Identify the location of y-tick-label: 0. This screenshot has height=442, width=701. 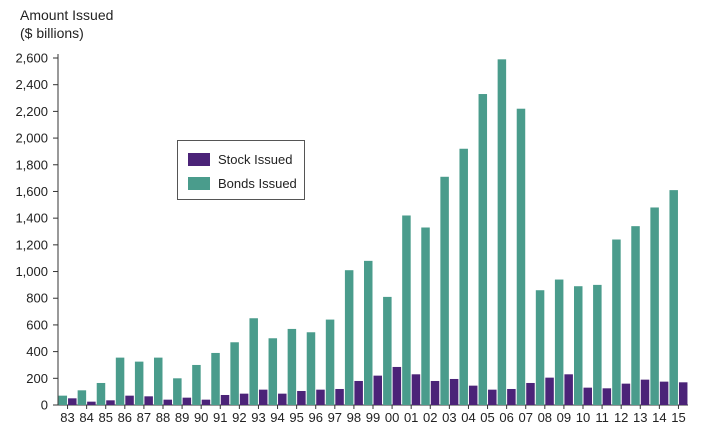
(44, 405).